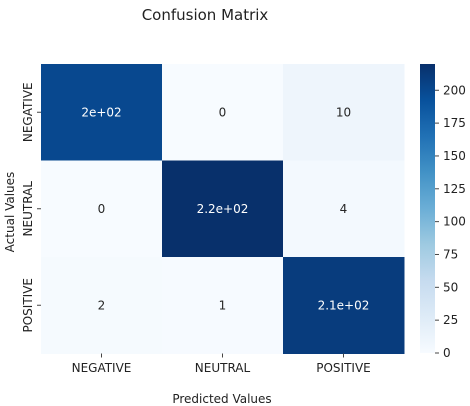 This screenshot has height=406, width=470. What do you see at coordinates (205, 15) in the screenshot?
I see `chart-title: Confusion Matrix` at bounding box center [205, 15].